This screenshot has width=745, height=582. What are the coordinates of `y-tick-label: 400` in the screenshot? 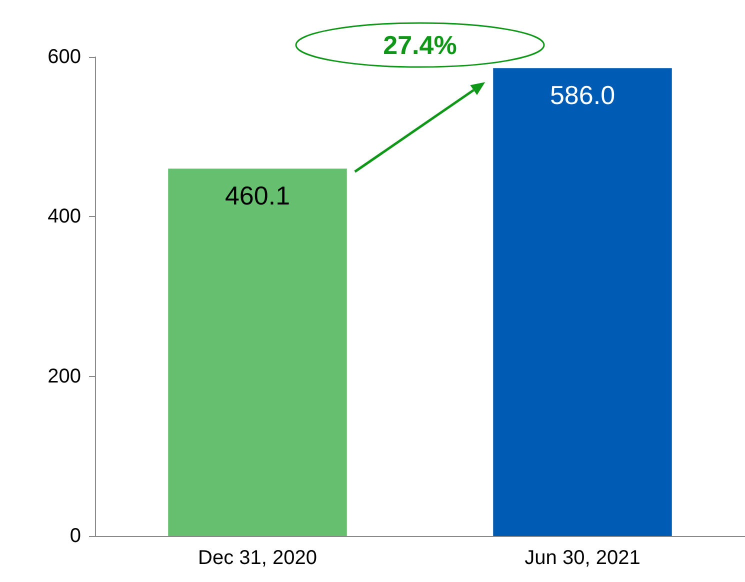 It's located at (64, 217).